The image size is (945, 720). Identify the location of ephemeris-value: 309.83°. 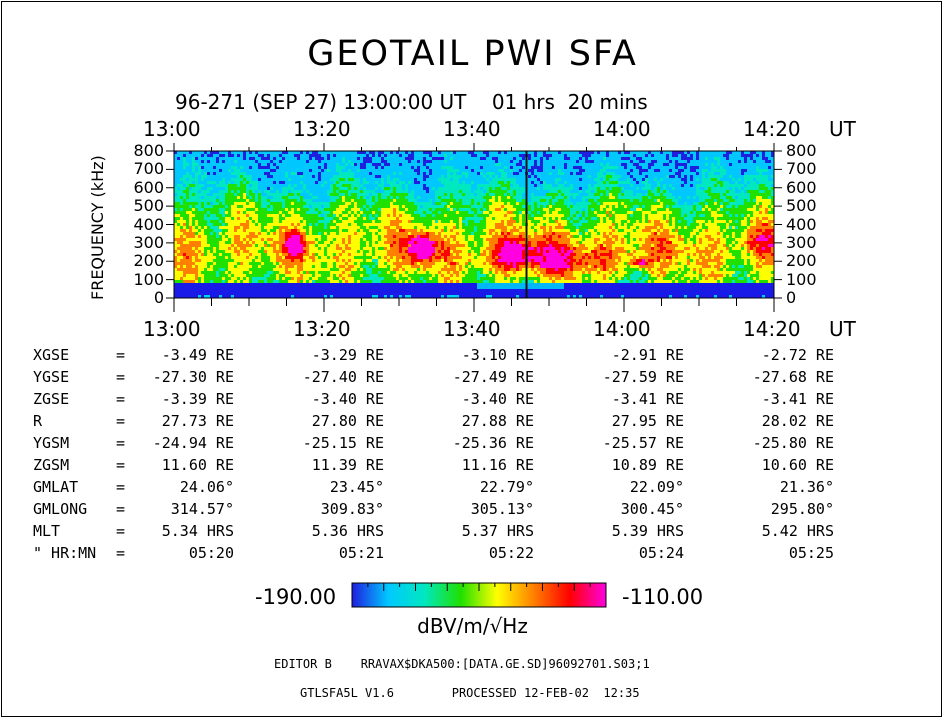
(352, 509).